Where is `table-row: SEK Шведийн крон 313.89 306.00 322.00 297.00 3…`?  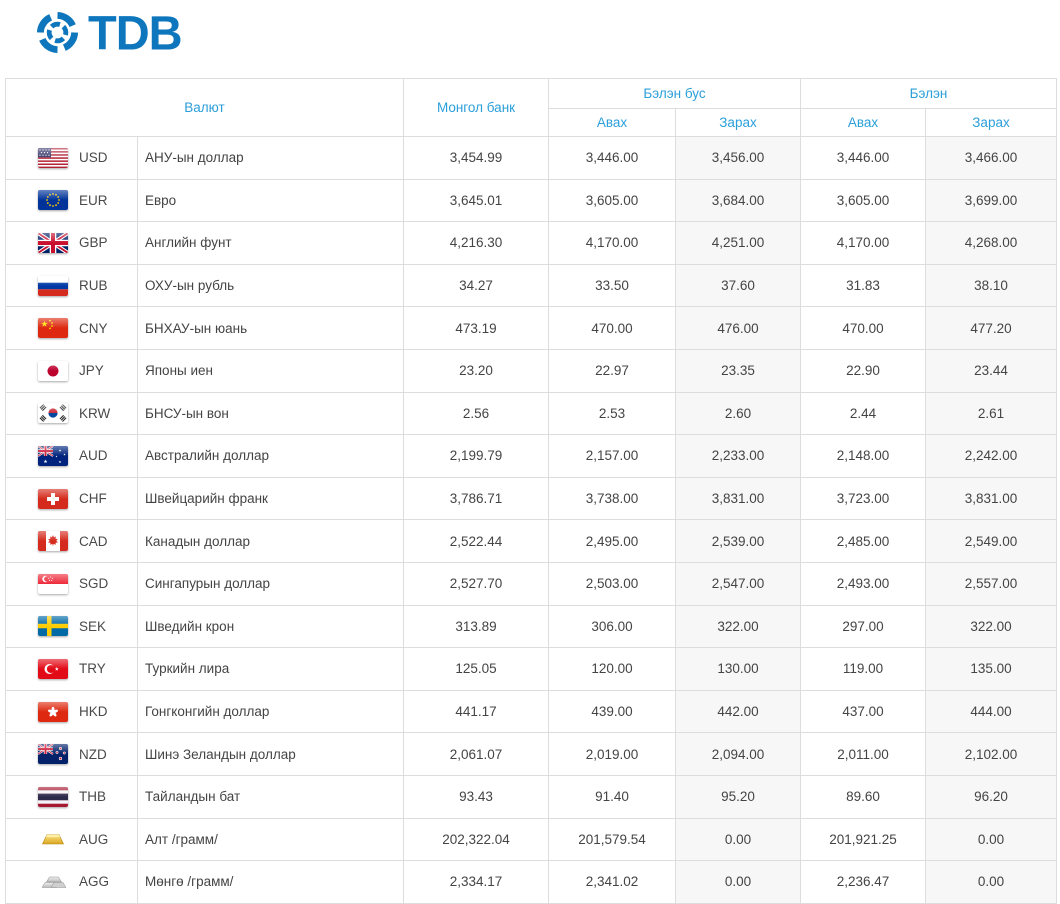
table-row: SEK Шведийн крон 313.89 306.00 322.00 297.00 3… is located at coordinates (531, 626).